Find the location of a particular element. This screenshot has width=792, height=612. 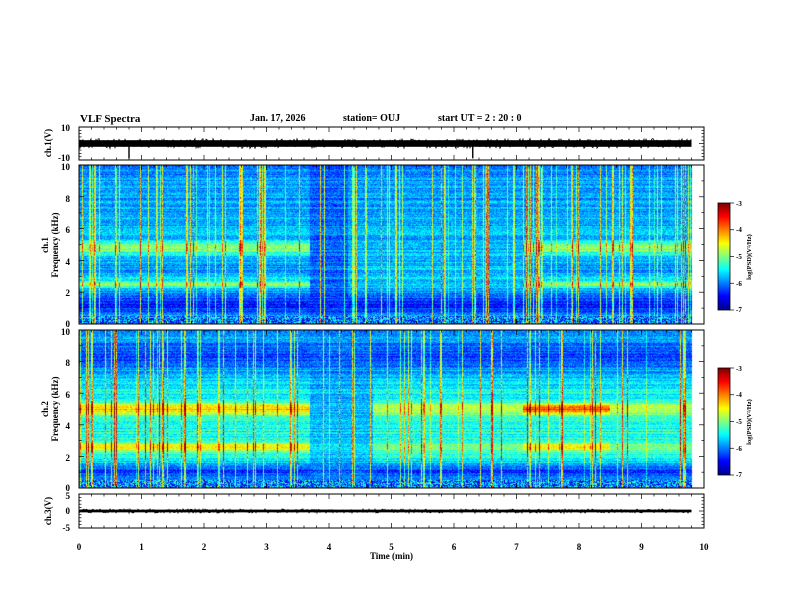

ch3-panel: 5 0 -5 ch.3(V) is located at coordinates (374, 512).